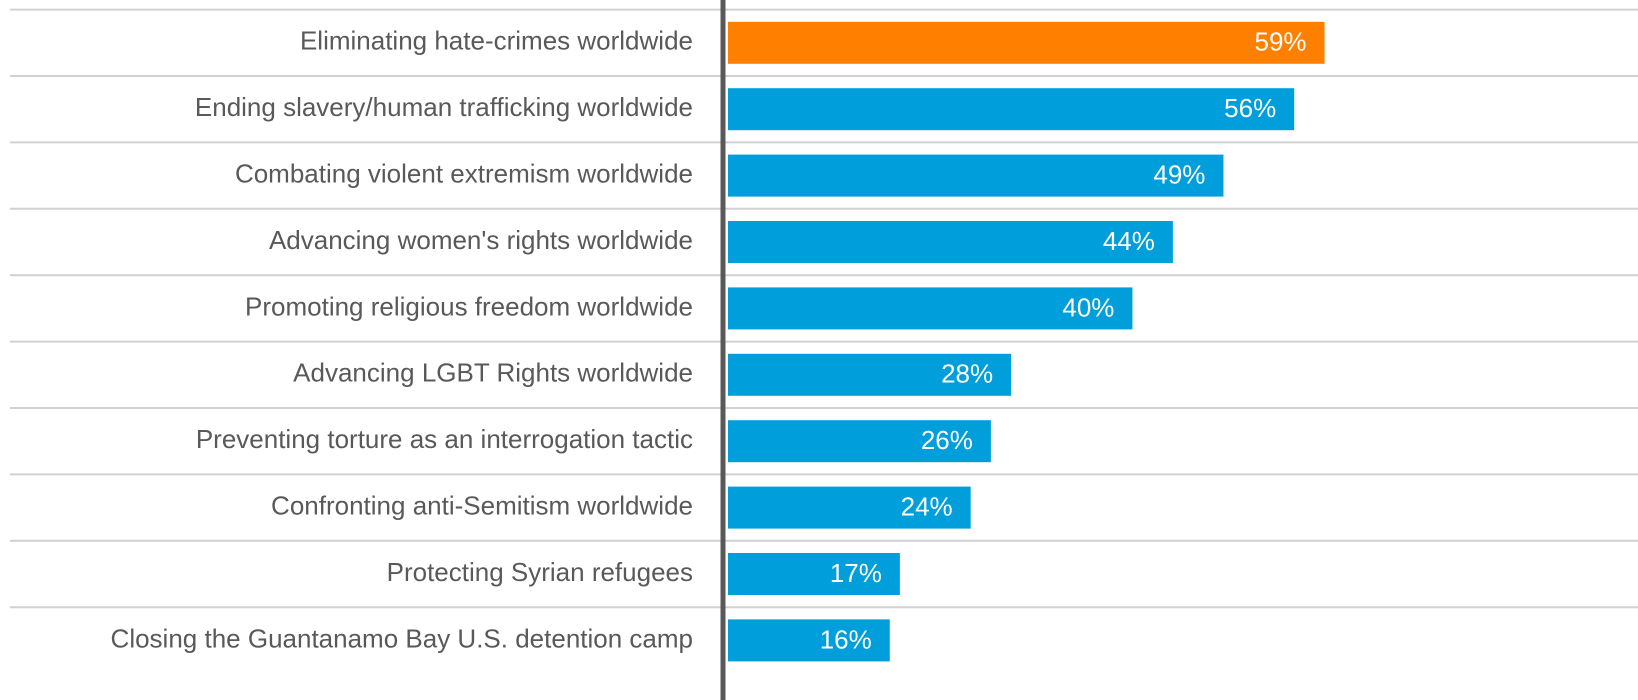  What do you see at coordinates (464, 173) in the screenshot?
I see `category-label: Combating violent extremism worldwide` at bounding box center [464, 173].